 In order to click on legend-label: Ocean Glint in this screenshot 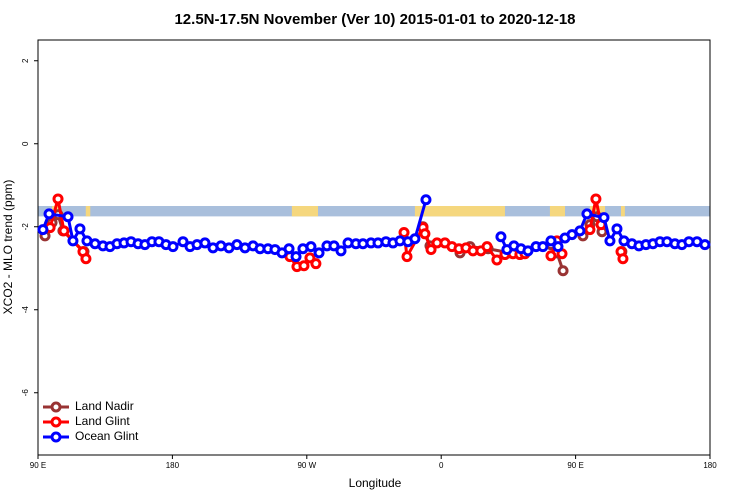, I will do `click(107, 436)`.